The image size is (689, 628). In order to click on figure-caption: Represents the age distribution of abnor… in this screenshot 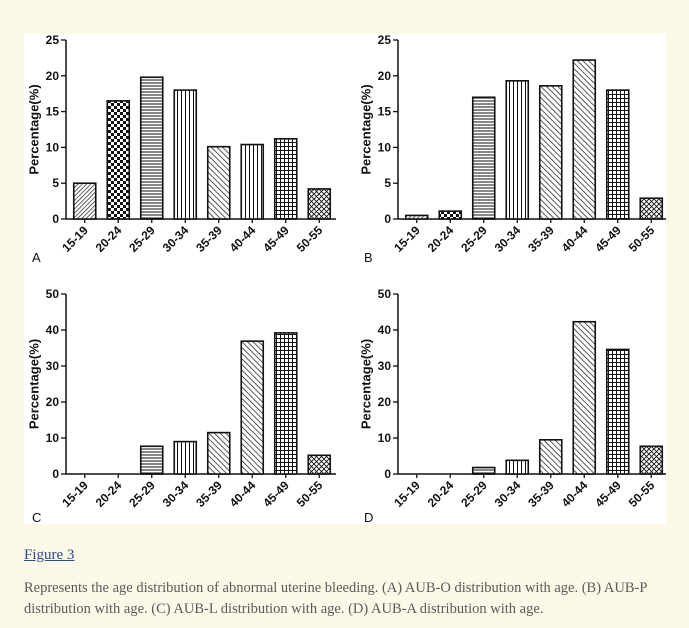, I will do `click(335, 598)`.